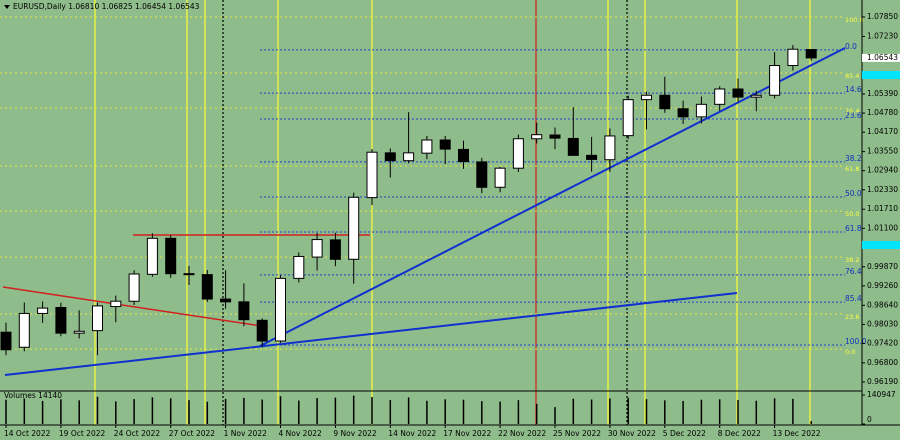 Image resolution: width=900 pixels, height=440 pixels. What do you see at coordinates (882, 266) in the screenshot?
I see `y-tick-label: 0.99870` at bounding box center [882, 266].